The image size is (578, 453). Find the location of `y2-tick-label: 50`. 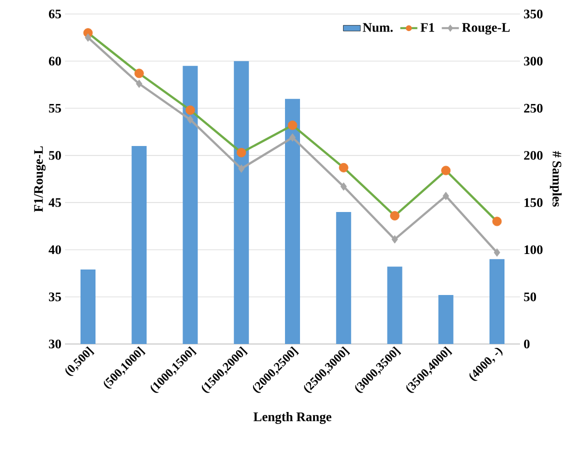

y2-tick-label: 50 is located at coordinates (530, 297).